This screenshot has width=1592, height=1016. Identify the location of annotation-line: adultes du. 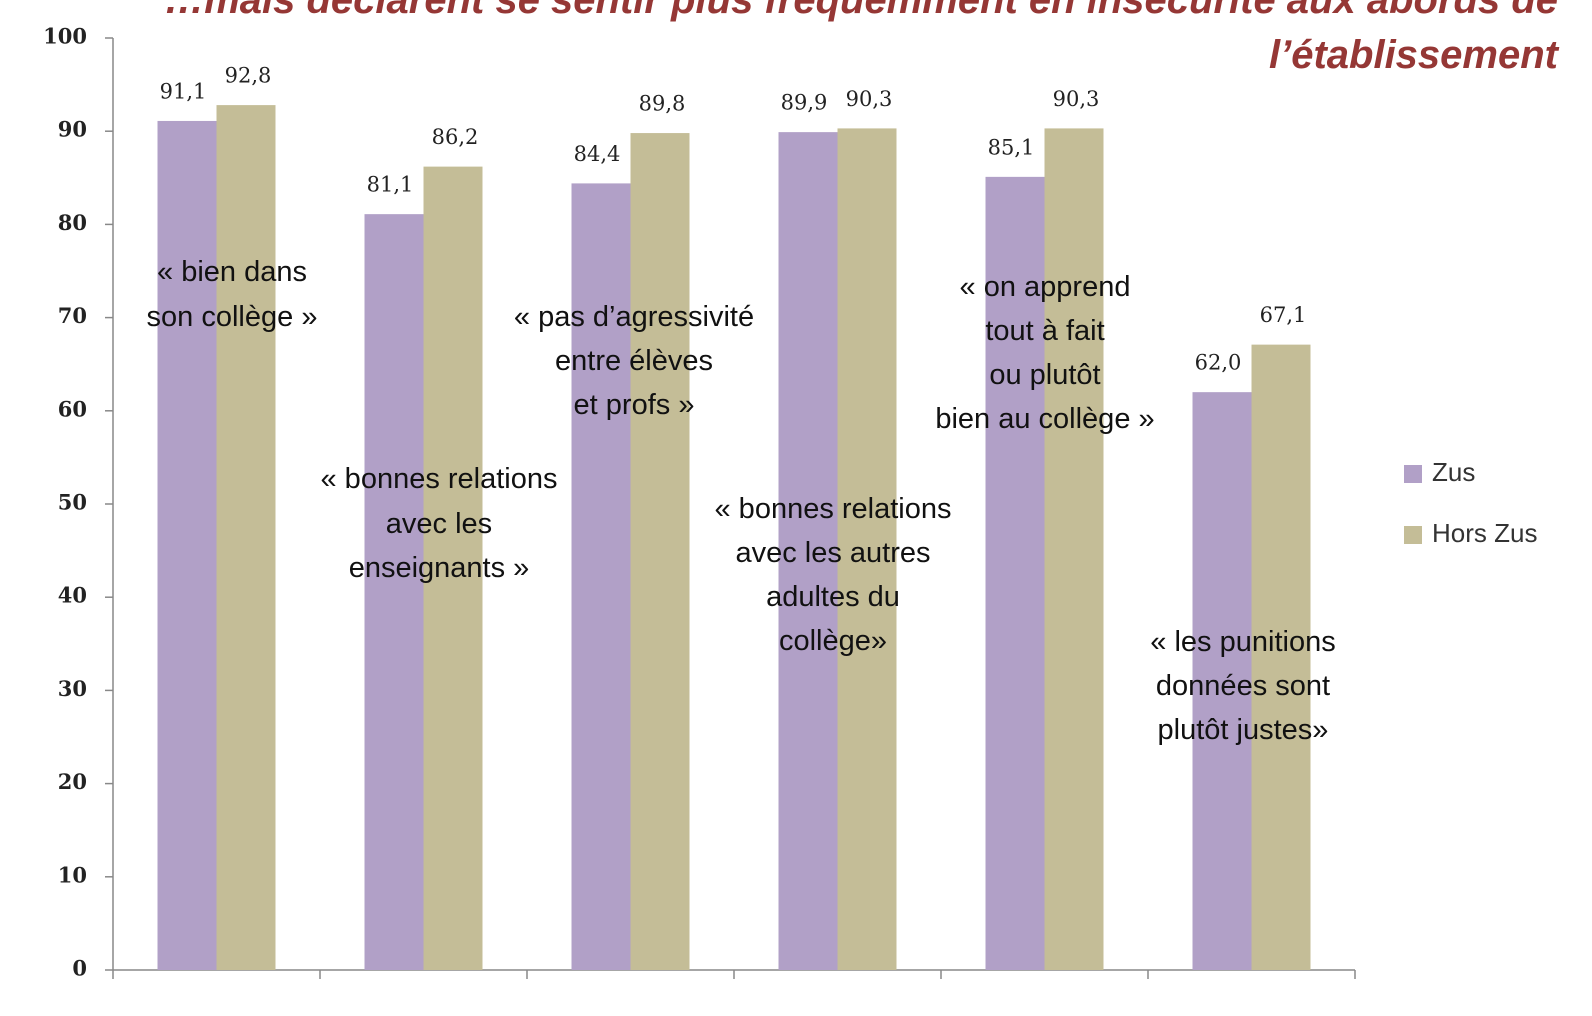
(833, 597).